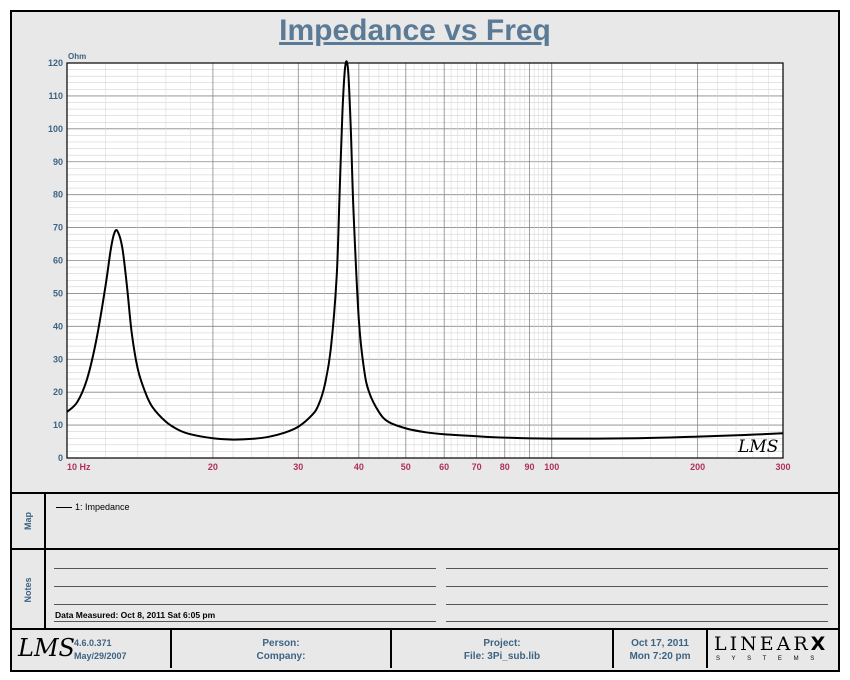 The height and width of the screenshot is (680, 850). Describe the element at coordinates (502, 656) in the screenshot. I see `file-label: File: 3Pi_sub.lib` at that location.